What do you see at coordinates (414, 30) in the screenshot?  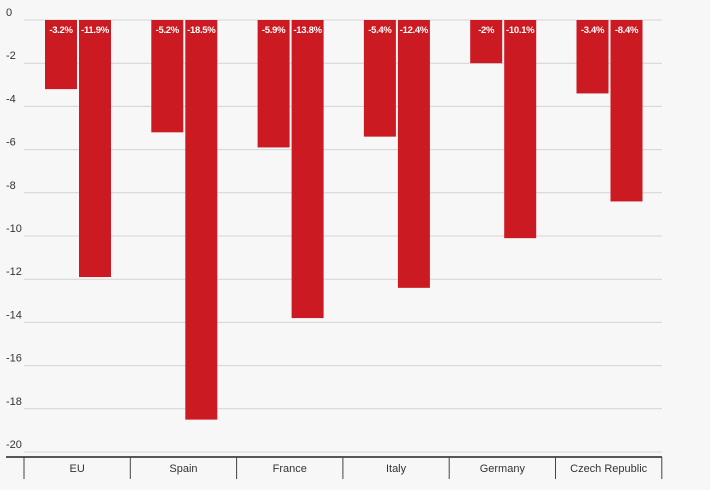 I see `data-label: -12.4%` at bounding box center [414, 30].